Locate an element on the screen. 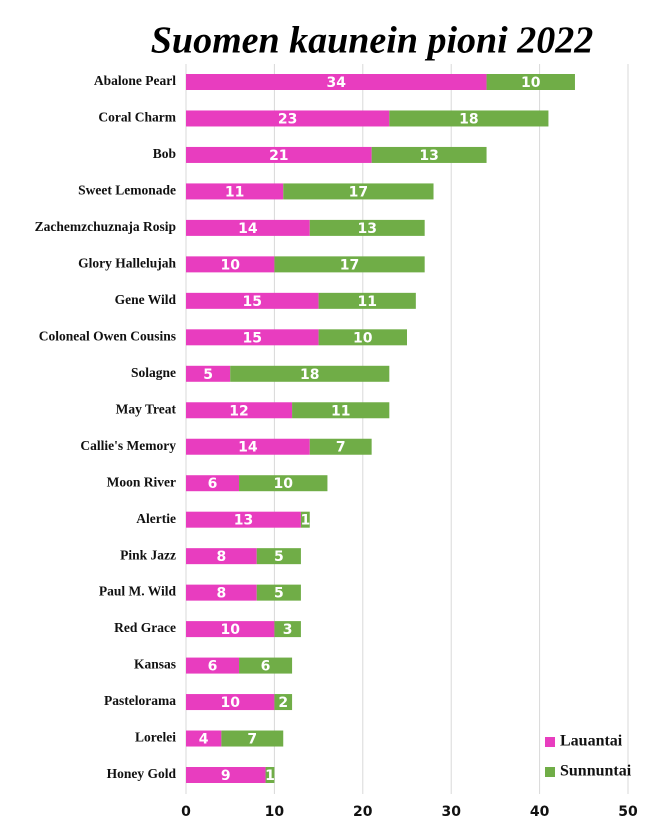 This screenshot has width=659, height=824. chart-title: Suomen kaunein pioni 2022 is located at coordinates (372, 41).